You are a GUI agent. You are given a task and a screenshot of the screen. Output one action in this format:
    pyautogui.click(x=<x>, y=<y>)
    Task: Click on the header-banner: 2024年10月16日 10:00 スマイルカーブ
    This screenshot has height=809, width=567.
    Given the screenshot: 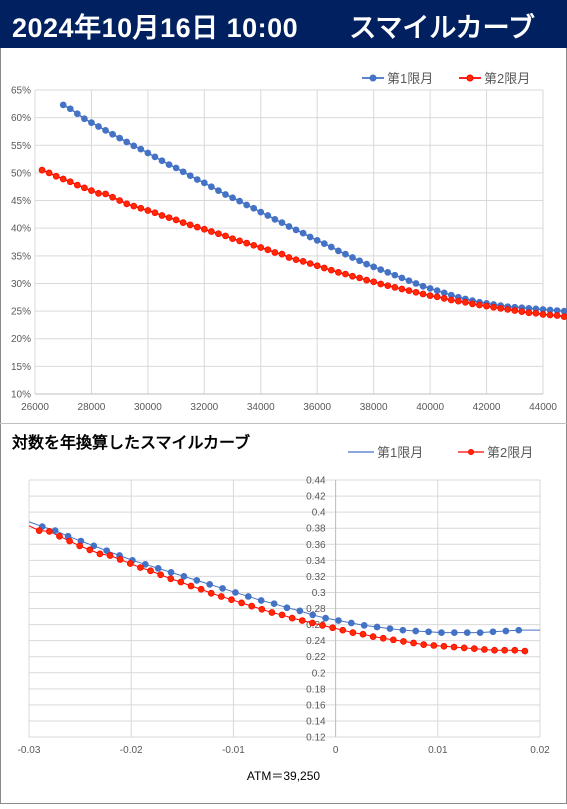 What is the action you would take?
    pyautogui.click(x=283, y=24)
    